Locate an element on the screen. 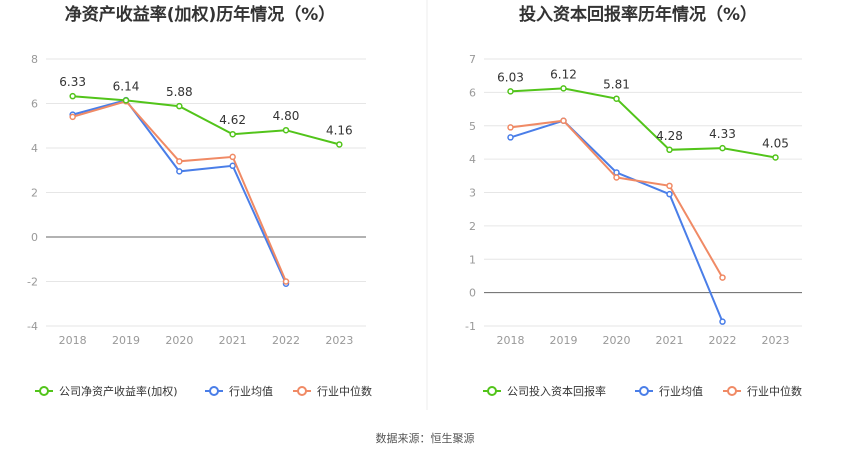 This screenshot has height=459, width=850. roe-x-tick-label: 2020 is located at coordinates (179, 340).